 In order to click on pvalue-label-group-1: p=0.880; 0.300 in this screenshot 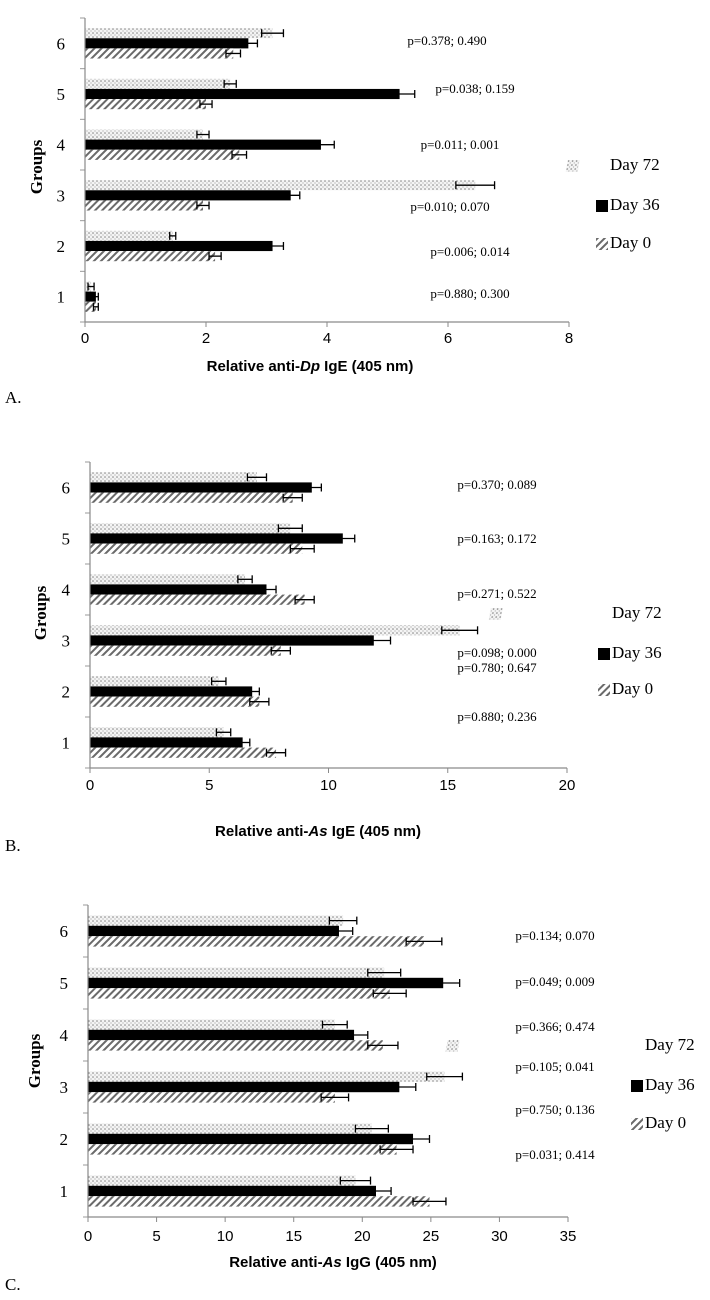, I will do `click(469, 293)`.